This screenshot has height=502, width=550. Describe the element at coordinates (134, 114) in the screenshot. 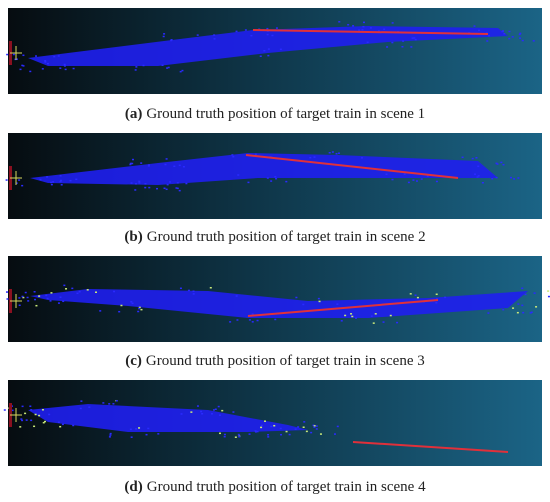

I see `caption-label: (a)` at that location.